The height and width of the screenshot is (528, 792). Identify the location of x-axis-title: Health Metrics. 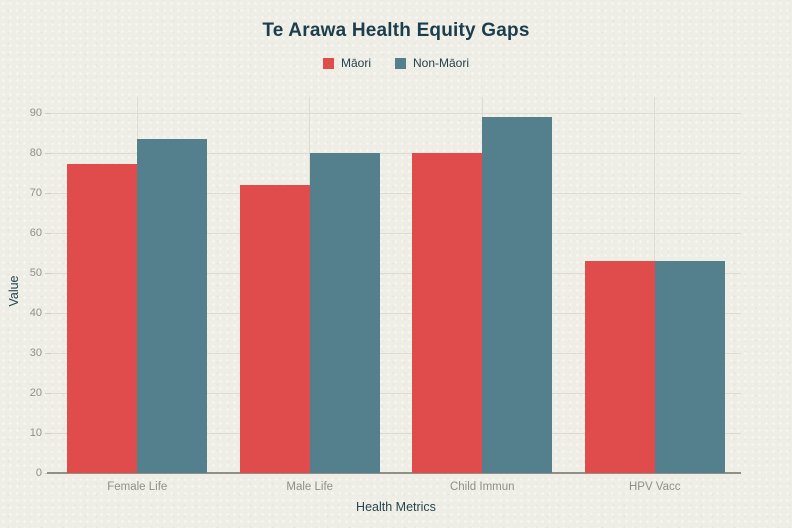
(396, 507).